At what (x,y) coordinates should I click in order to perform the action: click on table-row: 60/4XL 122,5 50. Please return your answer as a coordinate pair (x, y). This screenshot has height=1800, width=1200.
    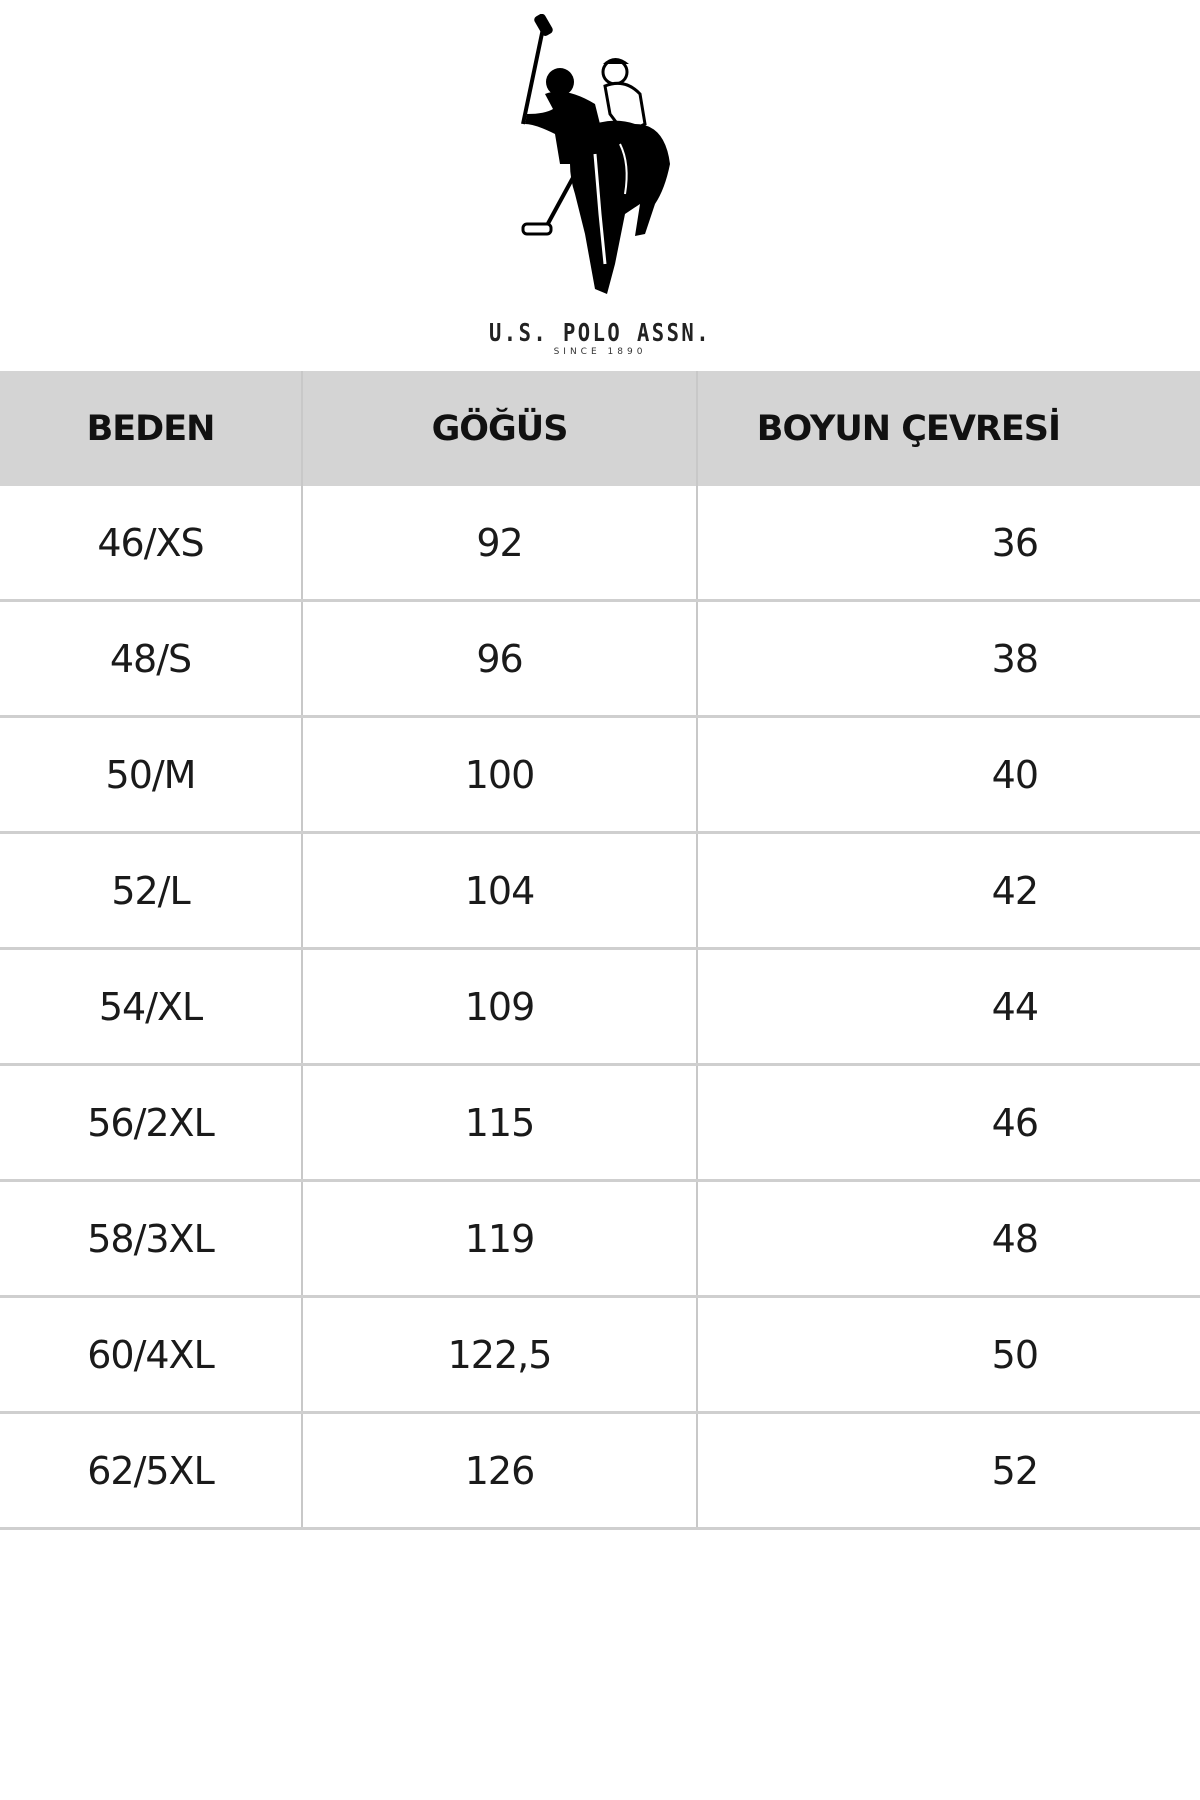
    Looking at the image, I should click on (600, 1355).